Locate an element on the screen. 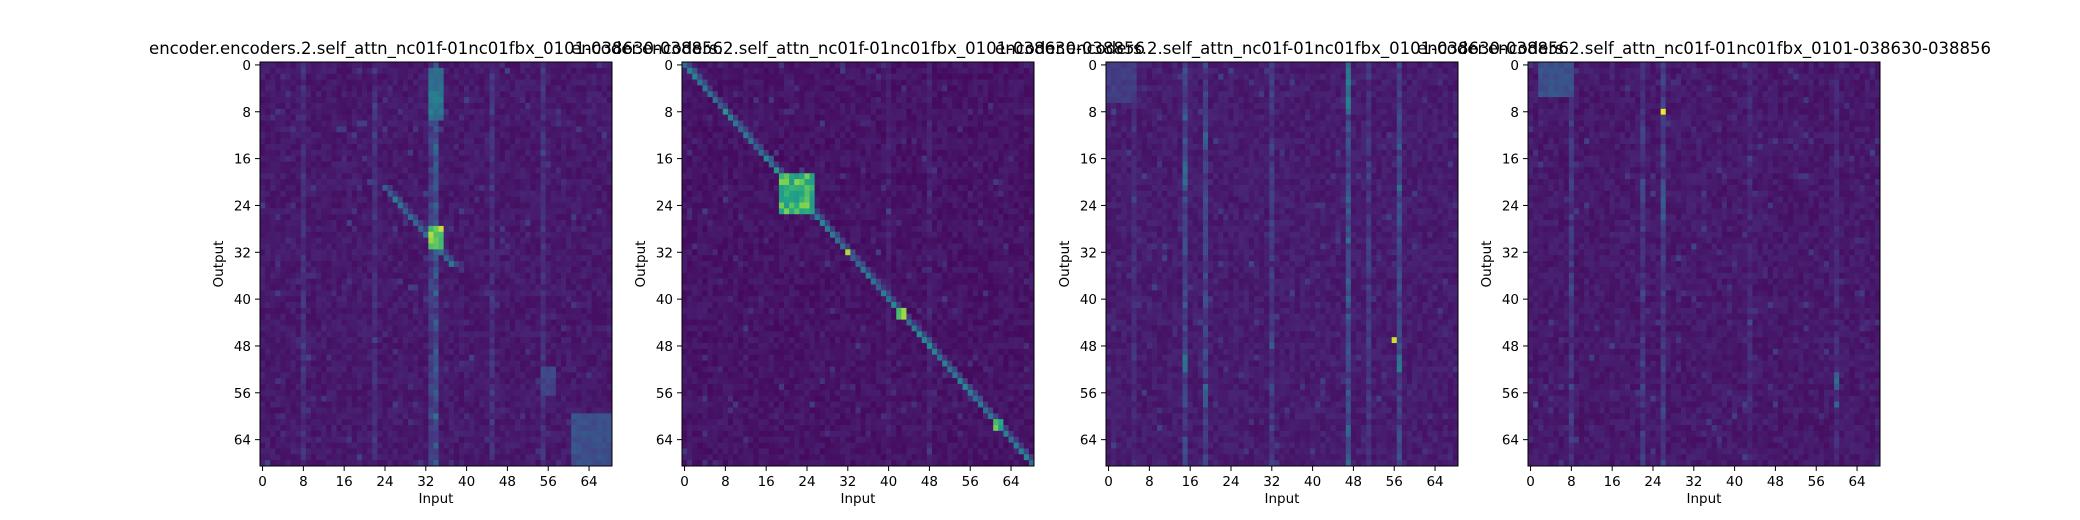 Image resolution: width=2080 pixels, height=520 pixels. y-tick-label: 0 is located at coordinates (246, 66).